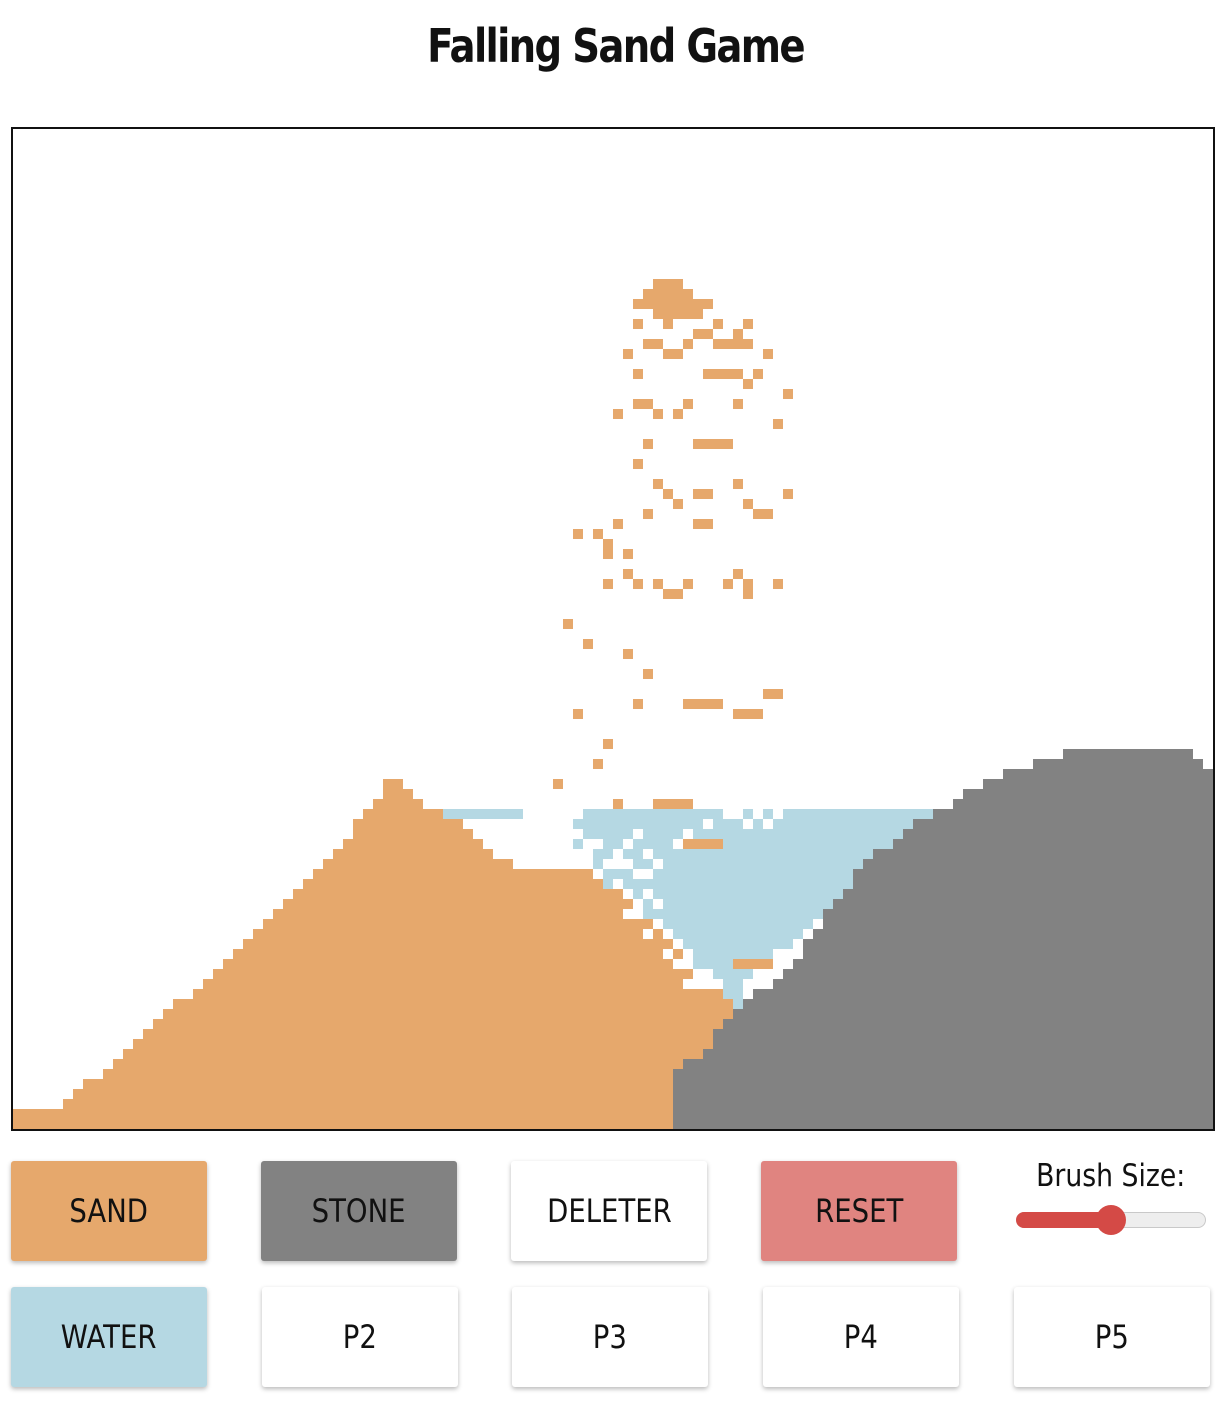 The width and height of the screenshot is (1231, 1422). I want to click on brush-size-slider-thumb, so click(1111, 1220).